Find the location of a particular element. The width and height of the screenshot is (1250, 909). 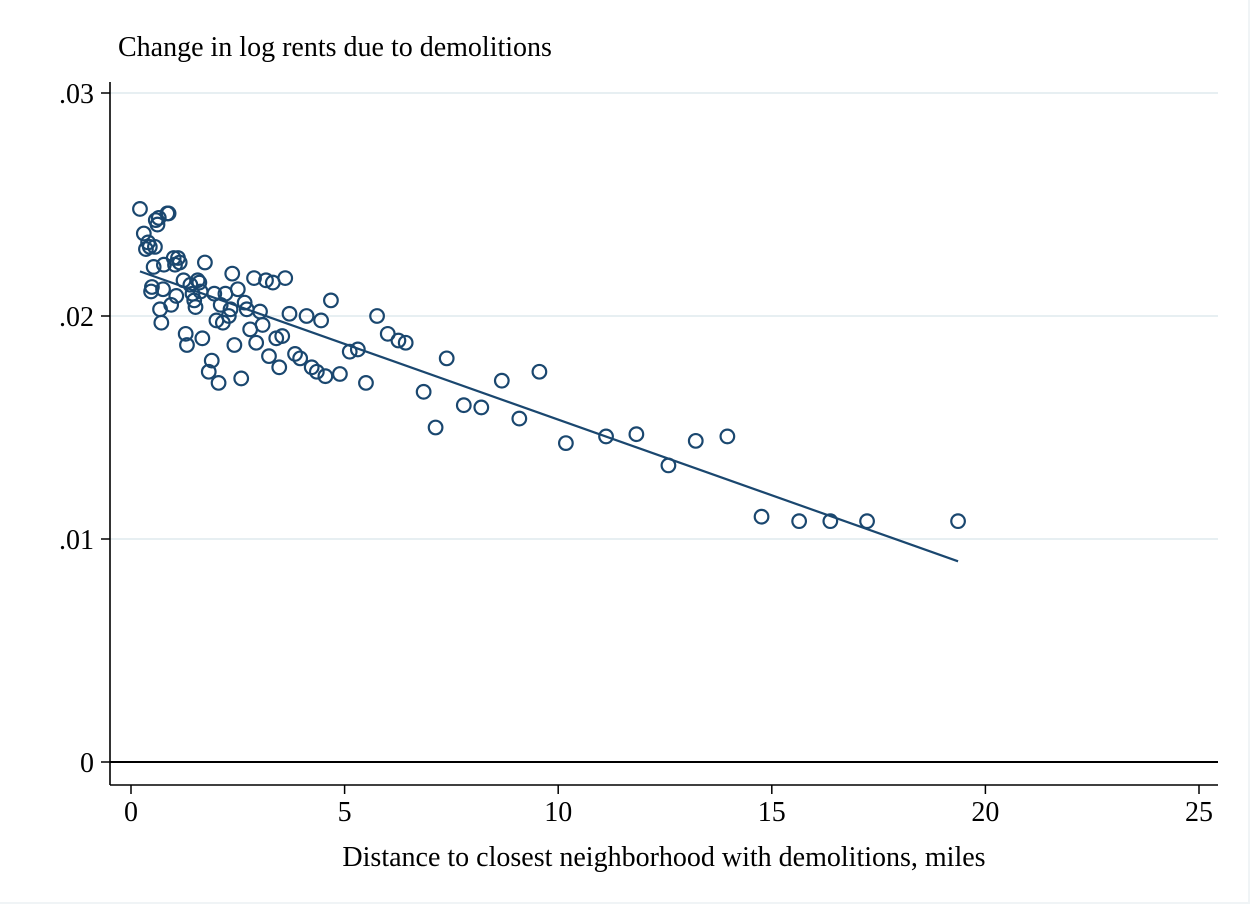

x-tick-label: 15 is located at coordinates (772, 812).